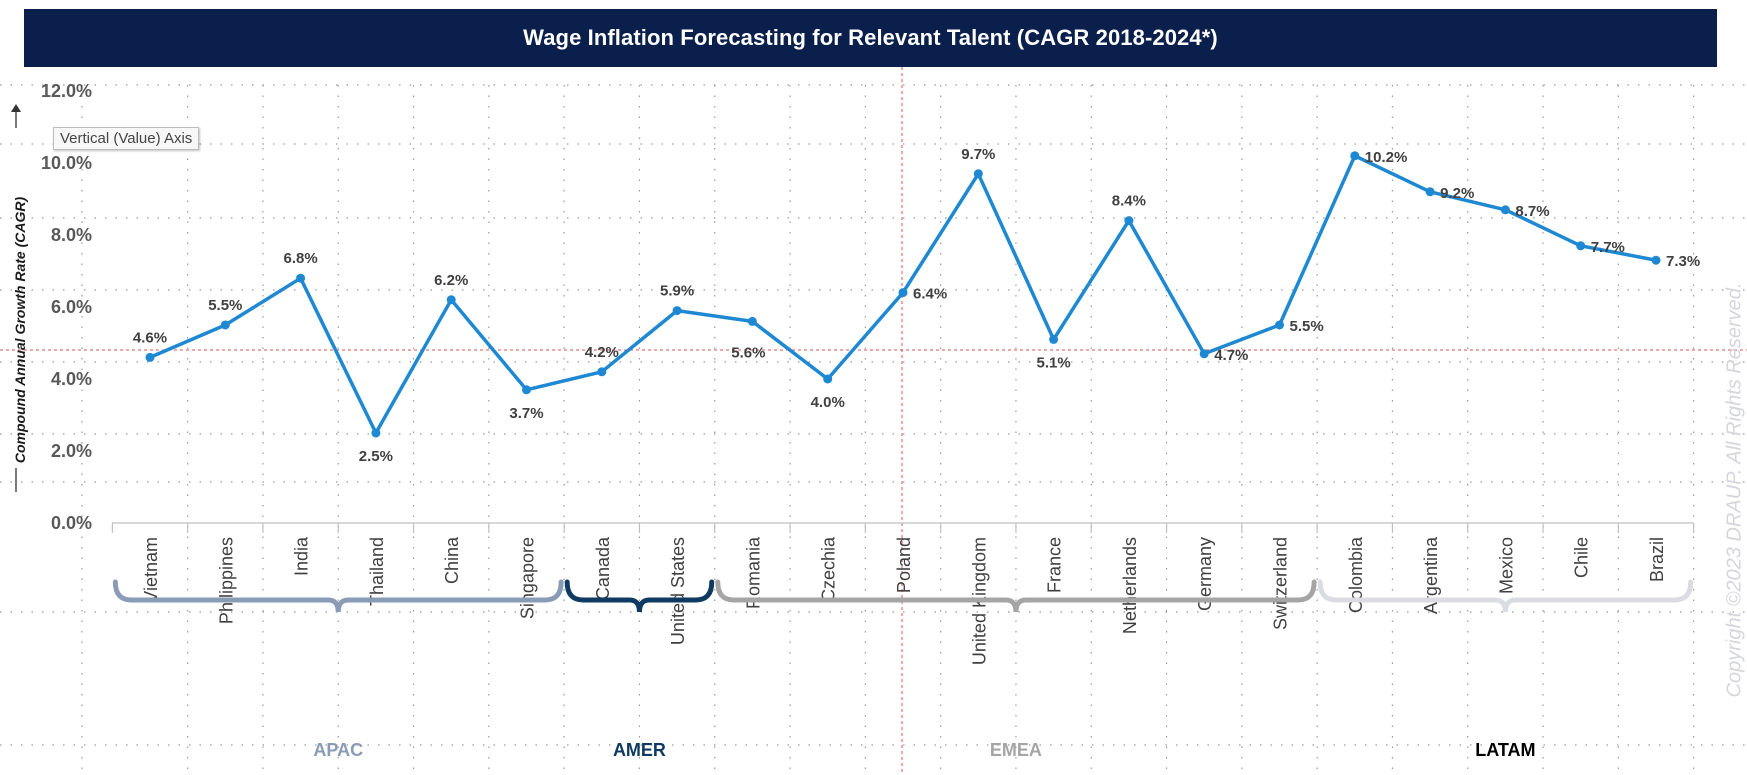 Image resolution: width=1747 pixels, height=775 pixels. I want to click on category-label: Romania, so click(753, 572).